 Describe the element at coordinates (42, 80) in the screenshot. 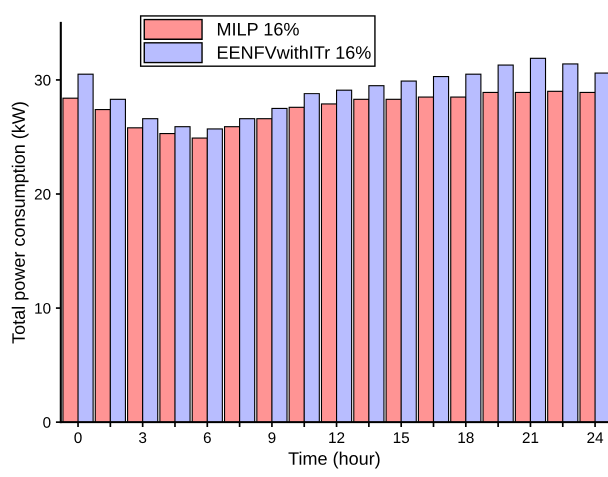

I see `y-tick-label: 30` at that location.